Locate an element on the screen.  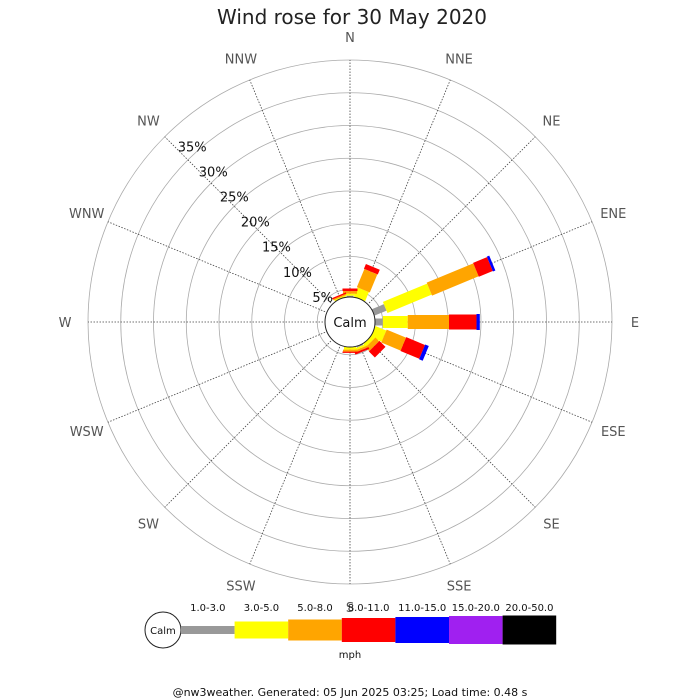
direction-label-sw: SW is located at coordinates (148, 525).